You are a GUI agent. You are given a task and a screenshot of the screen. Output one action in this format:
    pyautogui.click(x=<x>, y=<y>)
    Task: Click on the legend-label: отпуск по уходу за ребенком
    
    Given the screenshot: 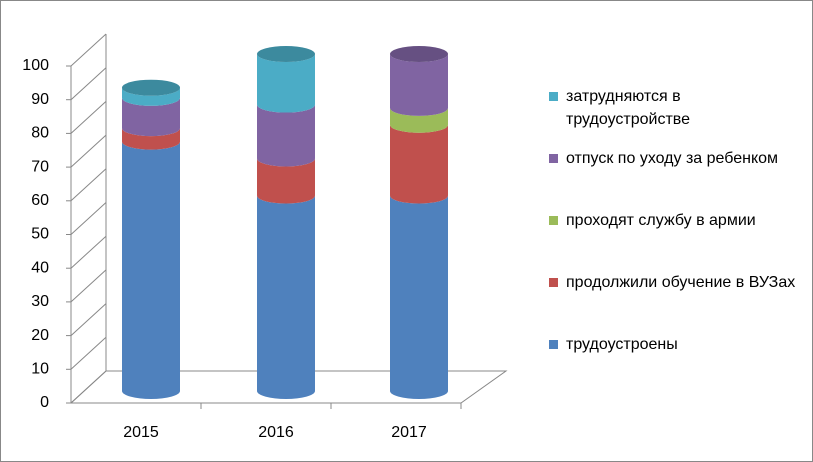 What is the action you would take?
    pyautogui.click(x=672, y=158)
    